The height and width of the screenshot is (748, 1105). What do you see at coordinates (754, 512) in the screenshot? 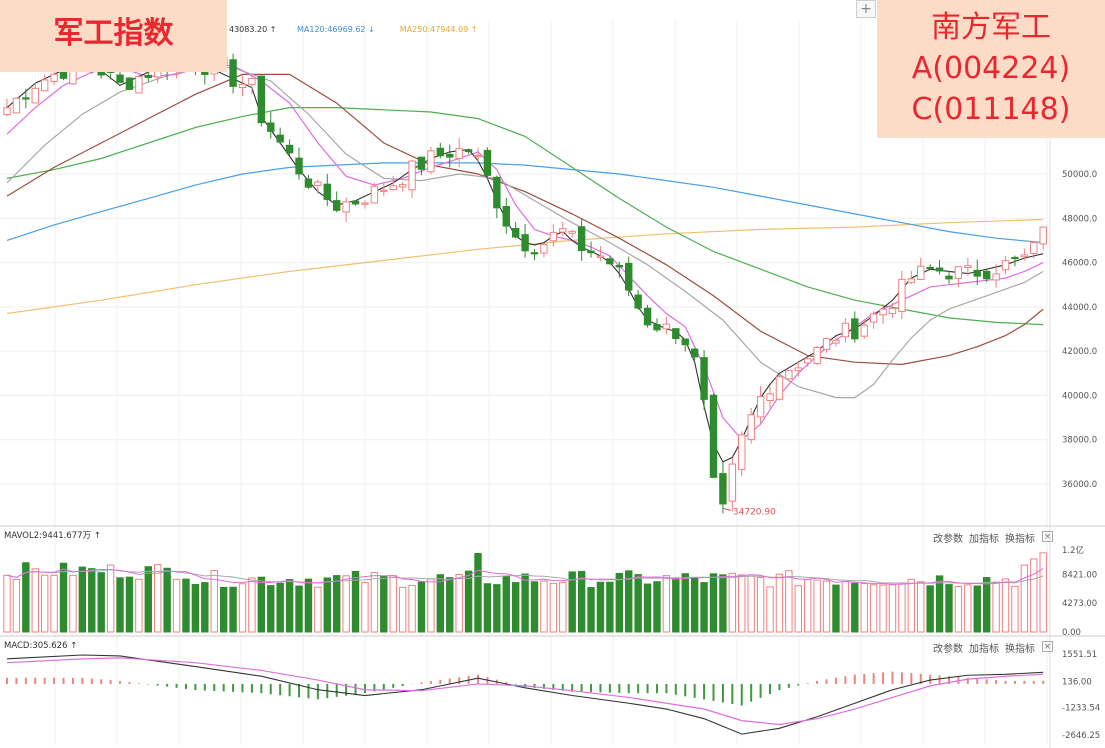
I see `low-price-label: 34720.90` at bounding box center [754, 512].